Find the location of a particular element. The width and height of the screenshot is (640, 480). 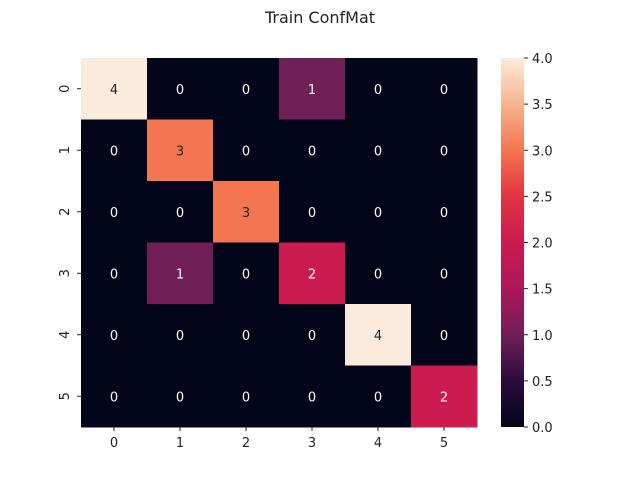

cell-label-r3-c1: 1 is located at coordinates (180, 274).